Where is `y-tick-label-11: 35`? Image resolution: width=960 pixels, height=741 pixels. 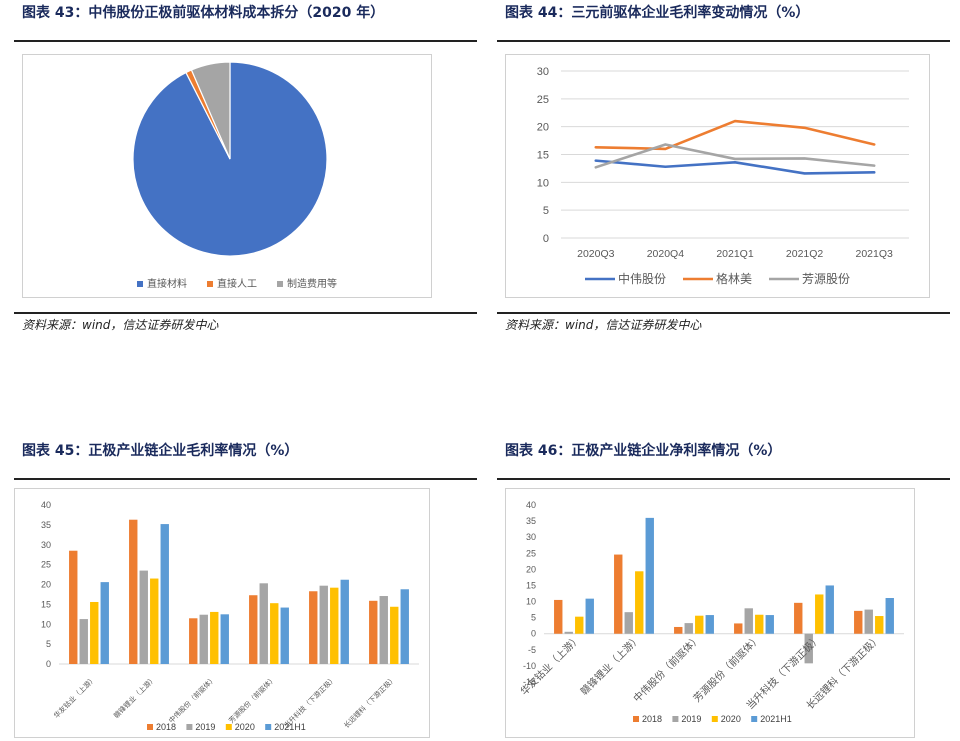
y-tick-label-11: 35 is located at coordinates (531, 521).